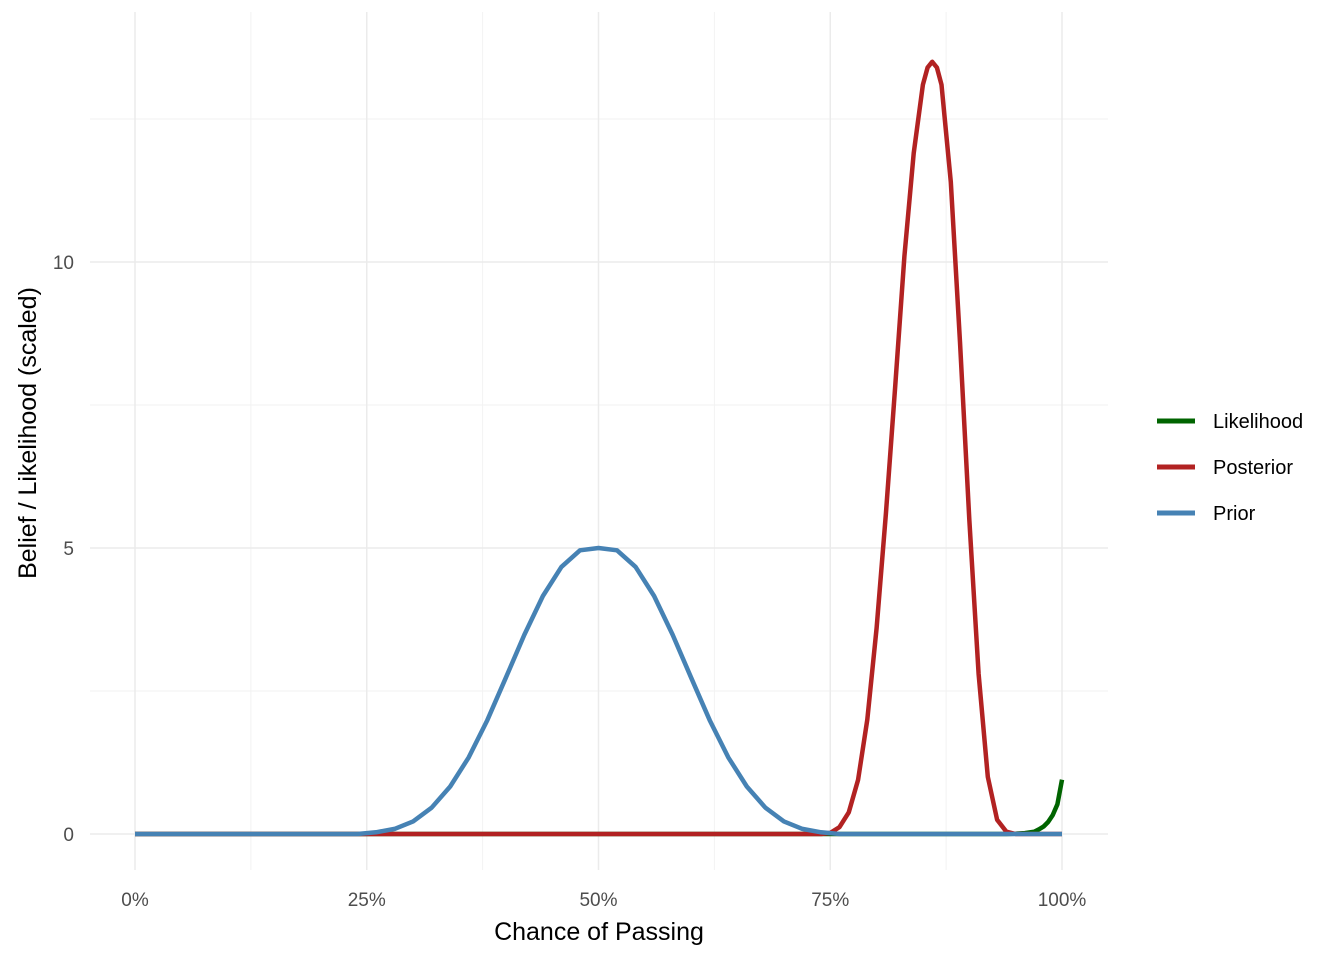  I want to click on legend-item-prior: Prior, so click(1206, 514).